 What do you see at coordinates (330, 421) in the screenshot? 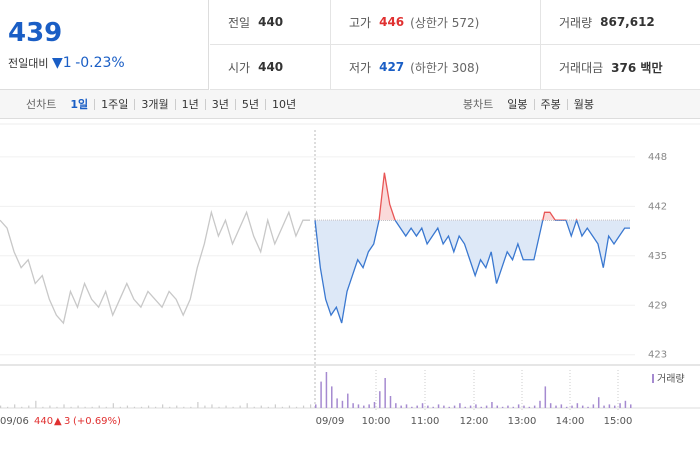
I see `x-tick-label: 09/09` at bounding box center [330, 421].